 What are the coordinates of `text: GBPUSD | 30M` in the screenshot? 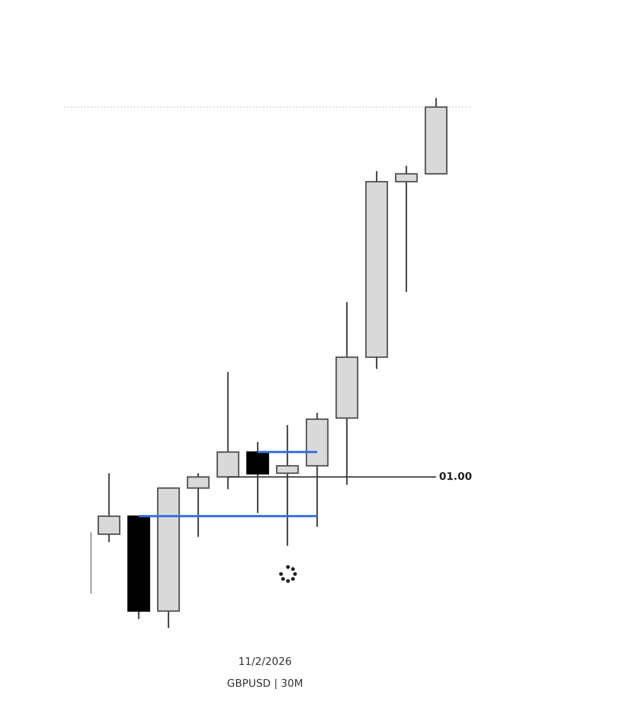 It's located at (265, 684).